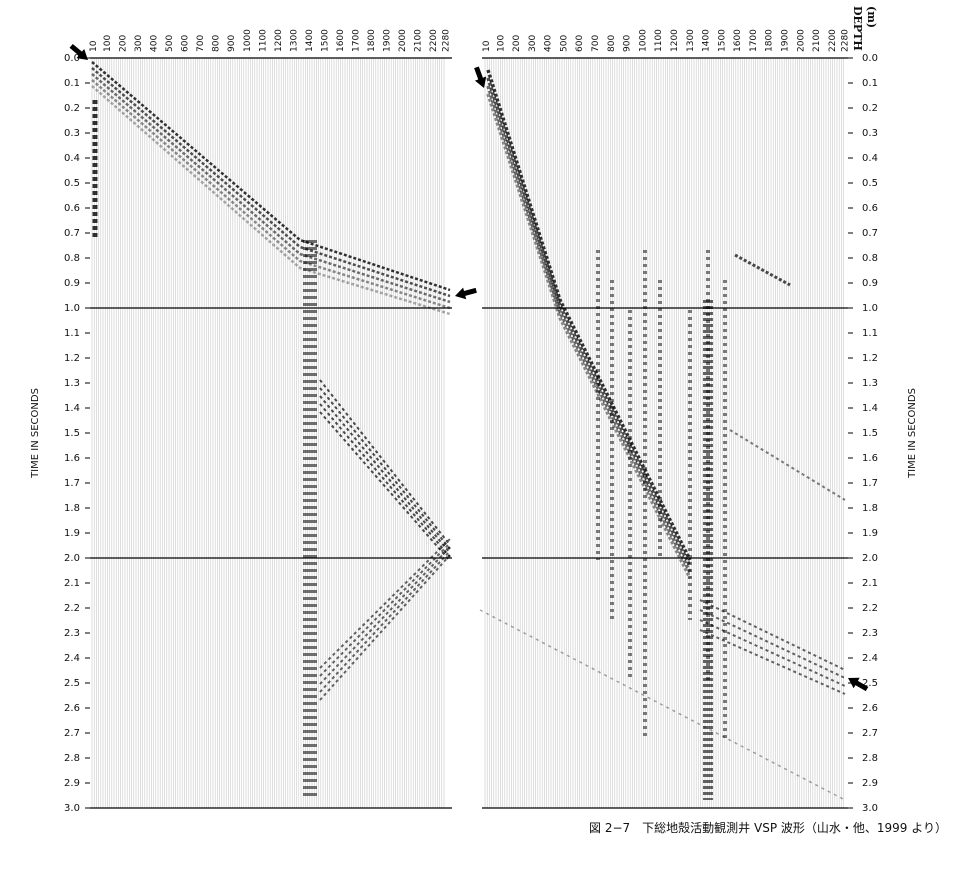  I want to click on time-label: 2.3, so click(72, 633).